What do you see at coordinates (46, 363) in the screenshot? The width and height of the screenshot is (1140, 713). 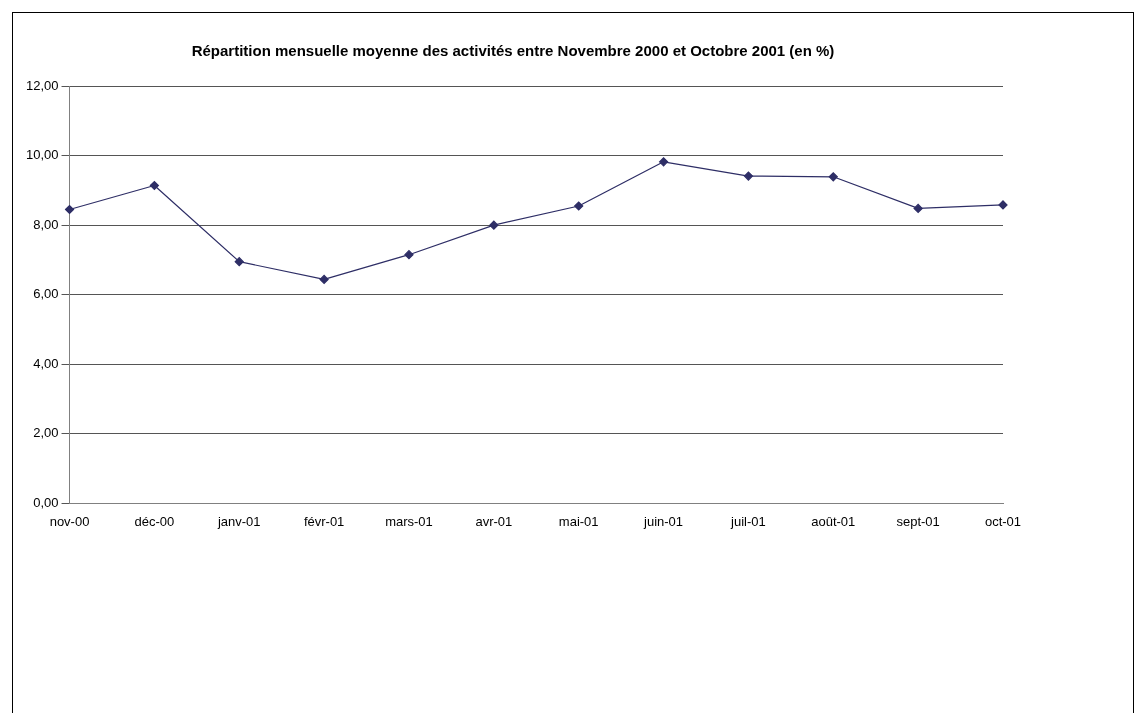 I see `y-tick-label: 4,00` at bounding box center [46, 363].